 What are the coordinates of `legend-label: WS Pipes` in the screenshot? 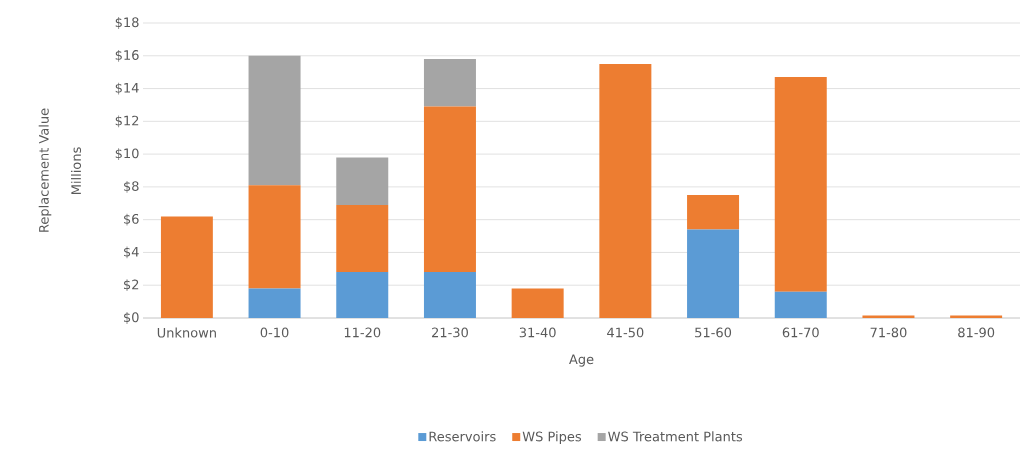 It's located at (552, 437).